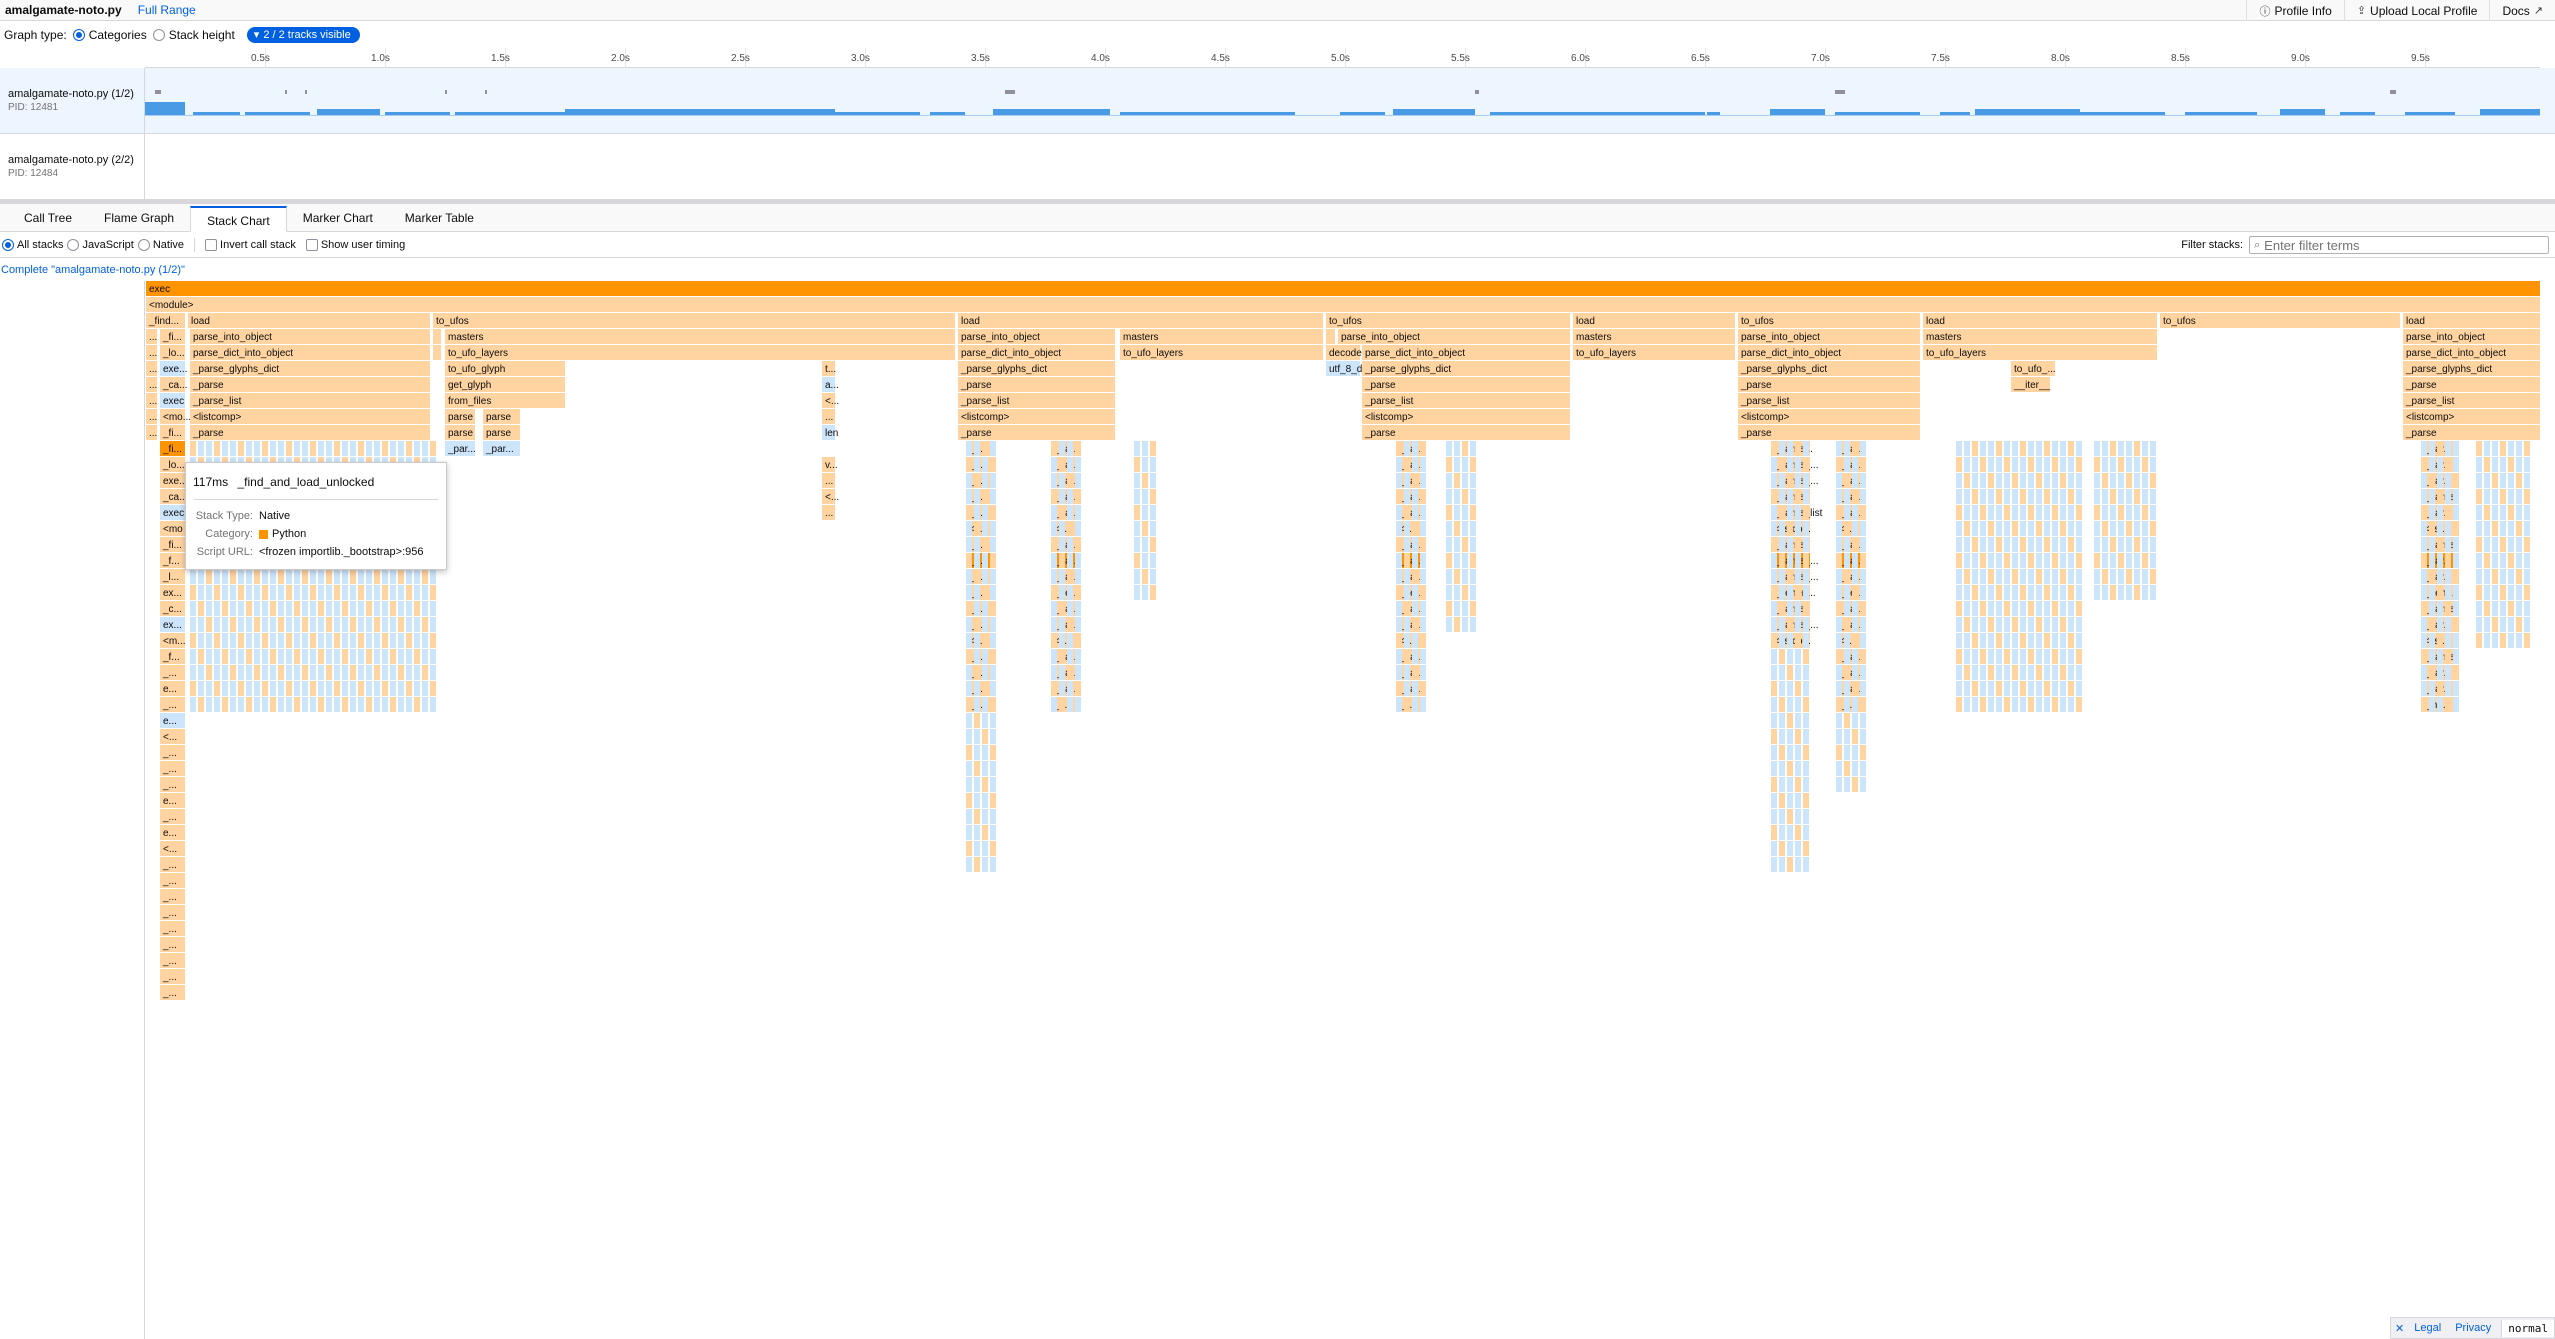 Image resolution: width=2555 pixels, height=1339 pixels. I want to click on stack-frame: load, so click(2040, 320).